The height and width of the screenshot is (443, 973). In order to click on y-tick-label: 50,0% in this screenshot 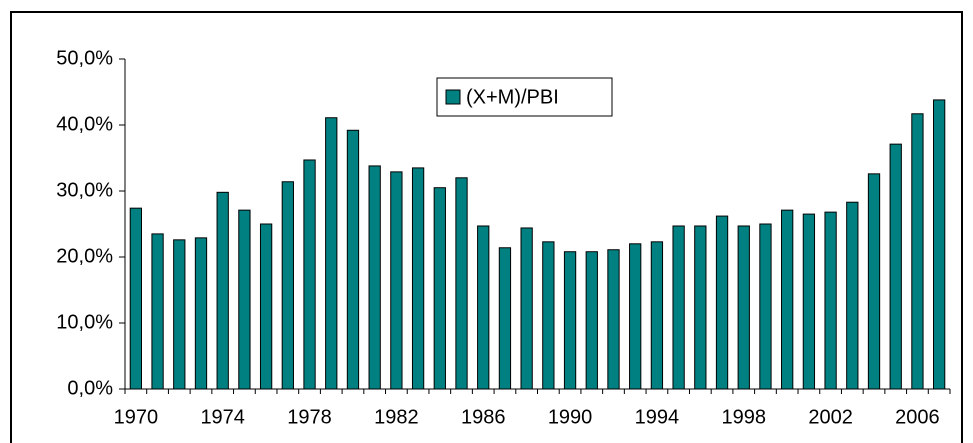, I will do `click(84, 58)`.